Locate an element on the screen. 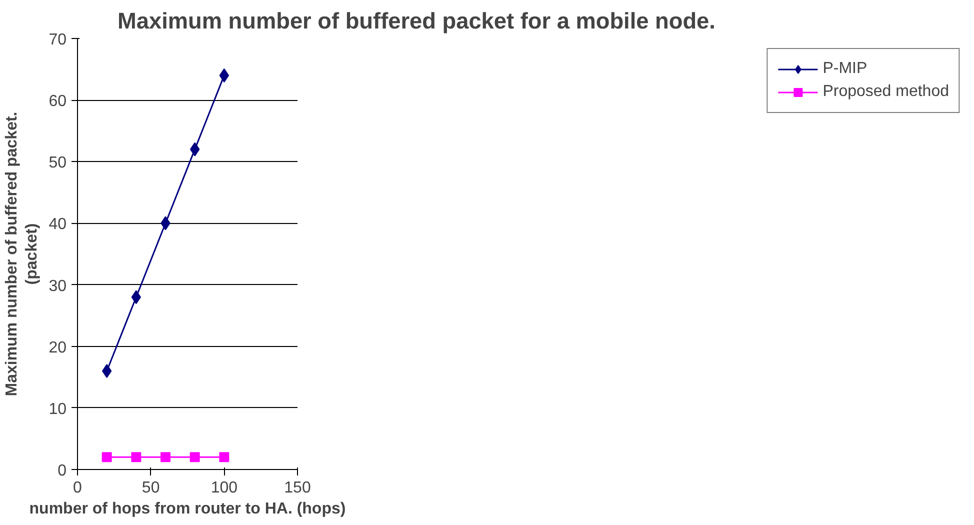 The width and height of the screenshot is (974, 525). legend-label: P-MIP is located at coordinates (845, 69).